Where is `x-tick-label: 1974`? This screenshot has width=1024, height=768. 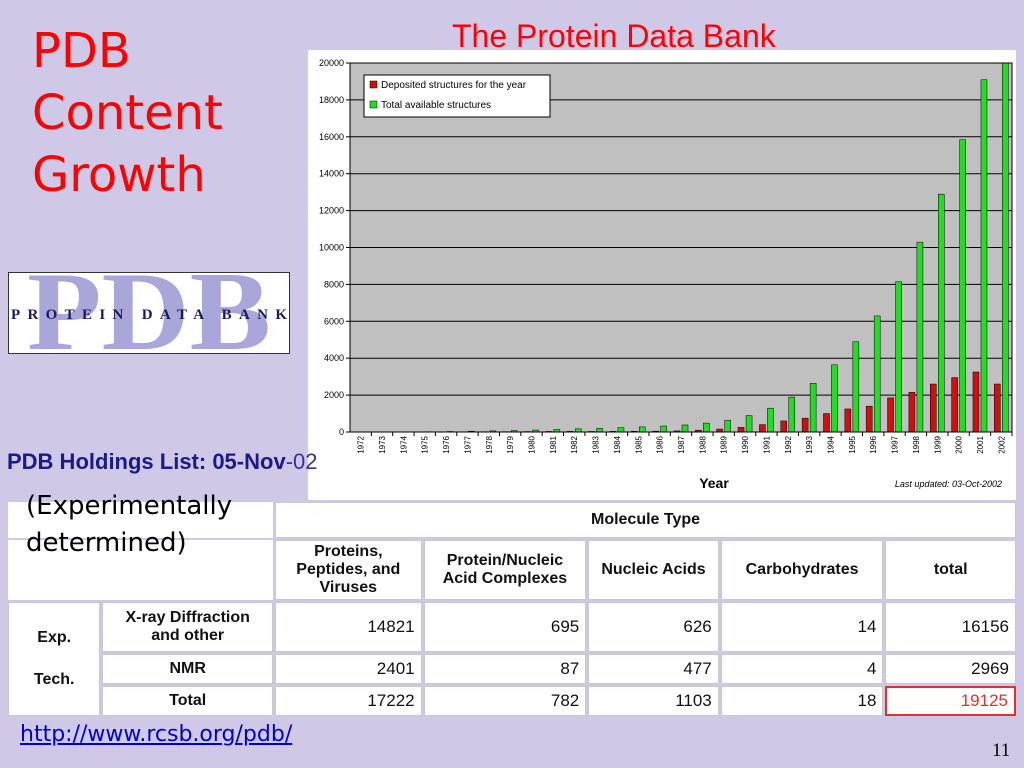
x-tick-label: 1974 is located at coordinates (403, 444).